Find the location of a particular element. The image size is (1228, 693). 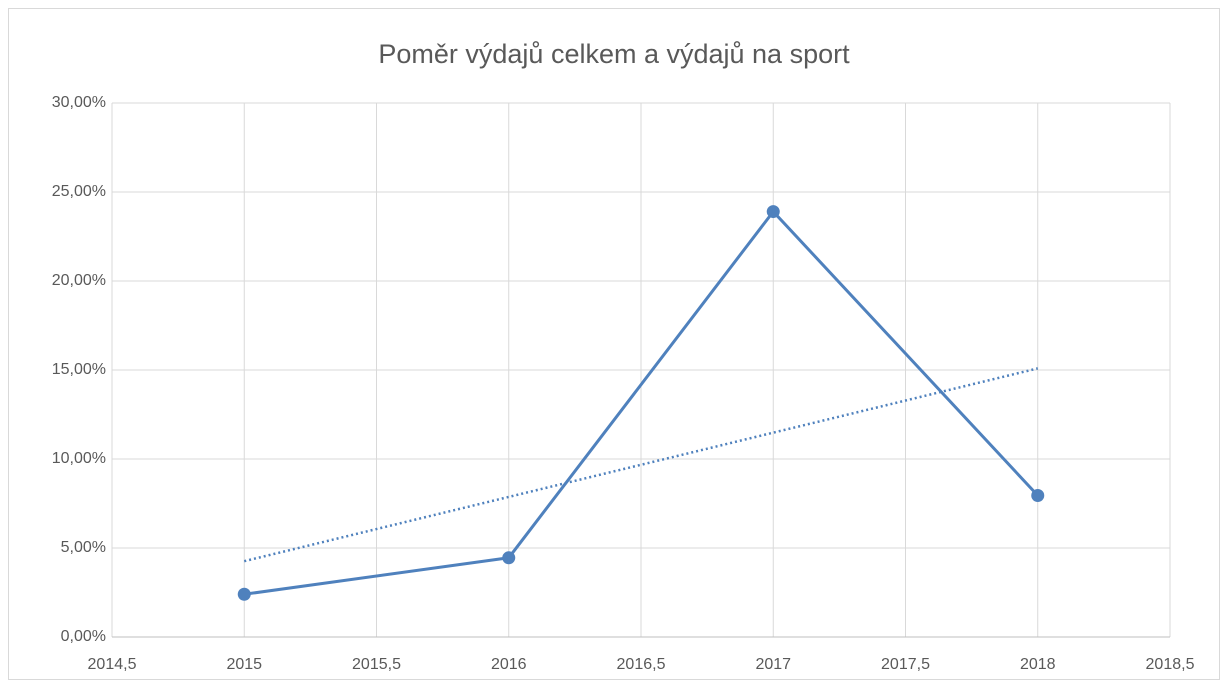

y-tick-label: 5,00% is located at coordinates (83, 547).